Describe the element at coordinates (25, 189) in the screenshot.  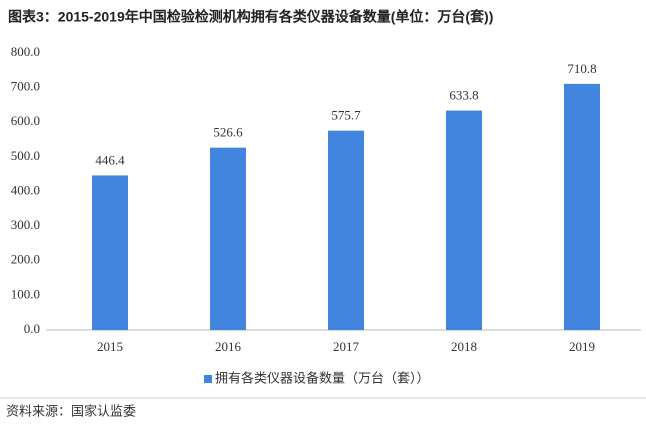
I see `y-tick-label: 400.0` at that location.